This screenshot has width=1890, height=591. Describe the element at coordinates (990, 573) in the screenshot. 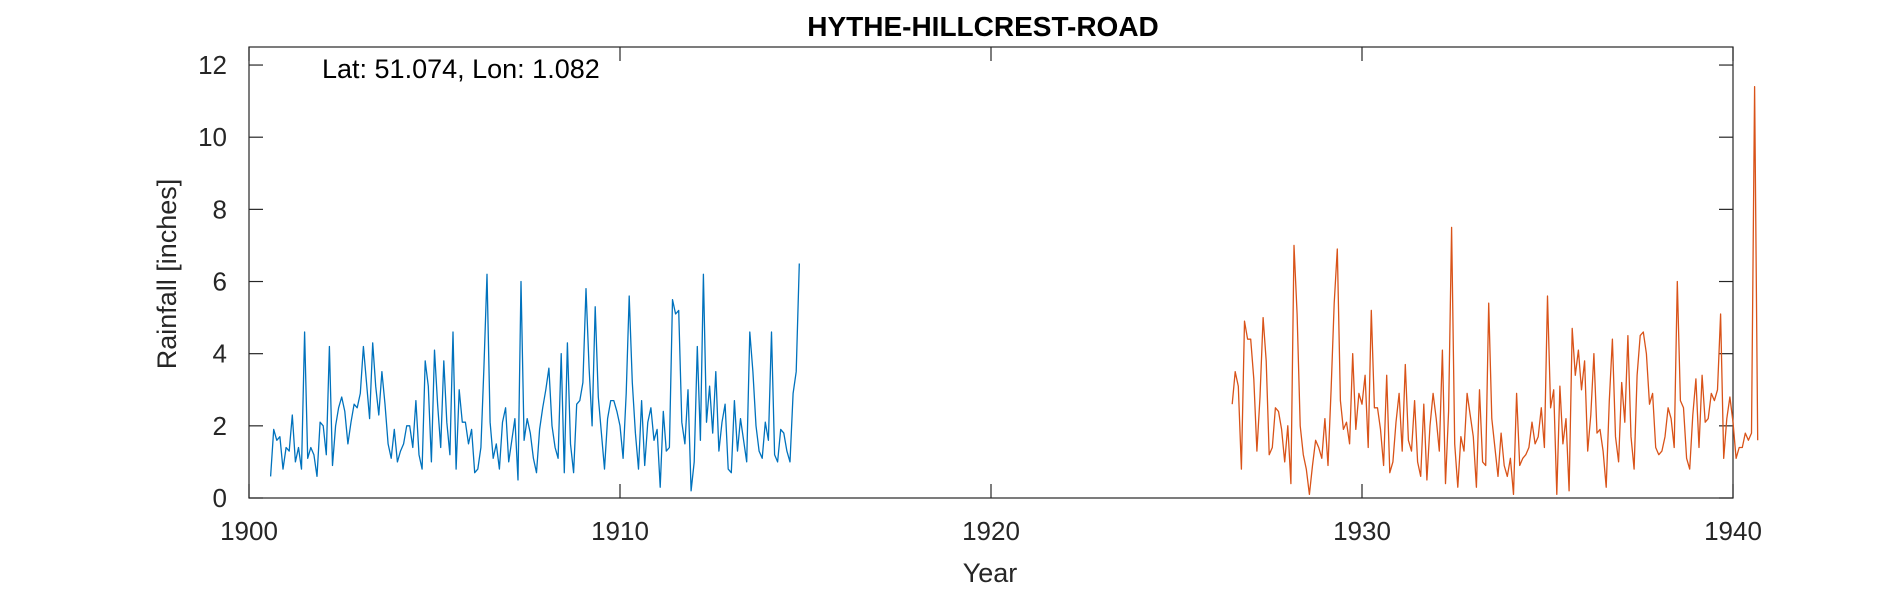

I see `x-axis-title: Year` at that location.